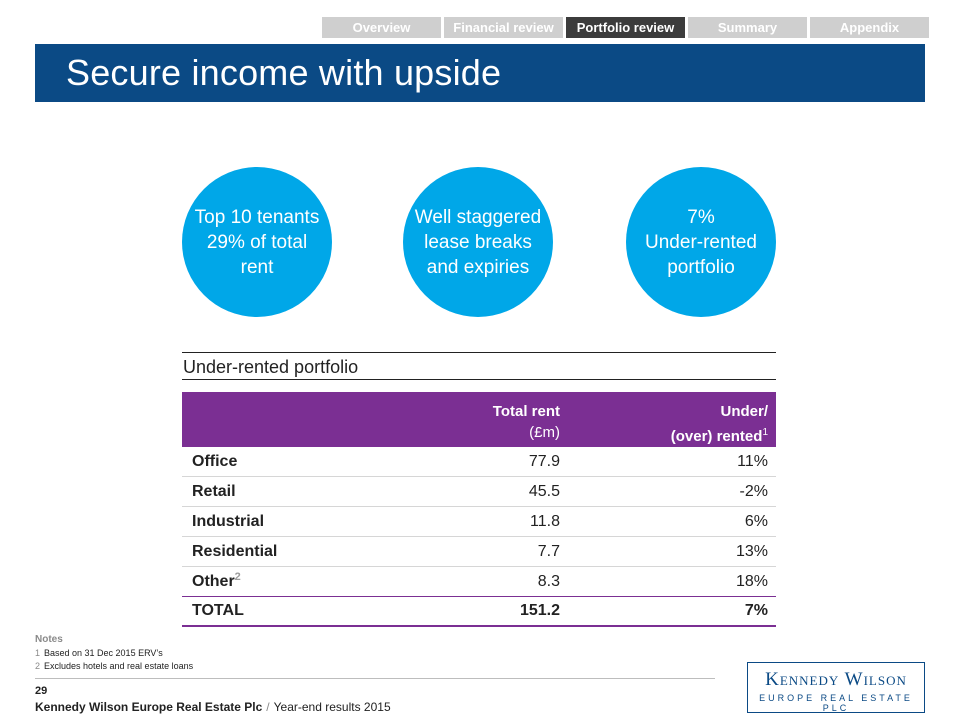 This screenshot has width=960, height=720. What do you see at coordinates (375, 678) in the screenshot?
I see `footer-divider` at bounding box center [375, 678].